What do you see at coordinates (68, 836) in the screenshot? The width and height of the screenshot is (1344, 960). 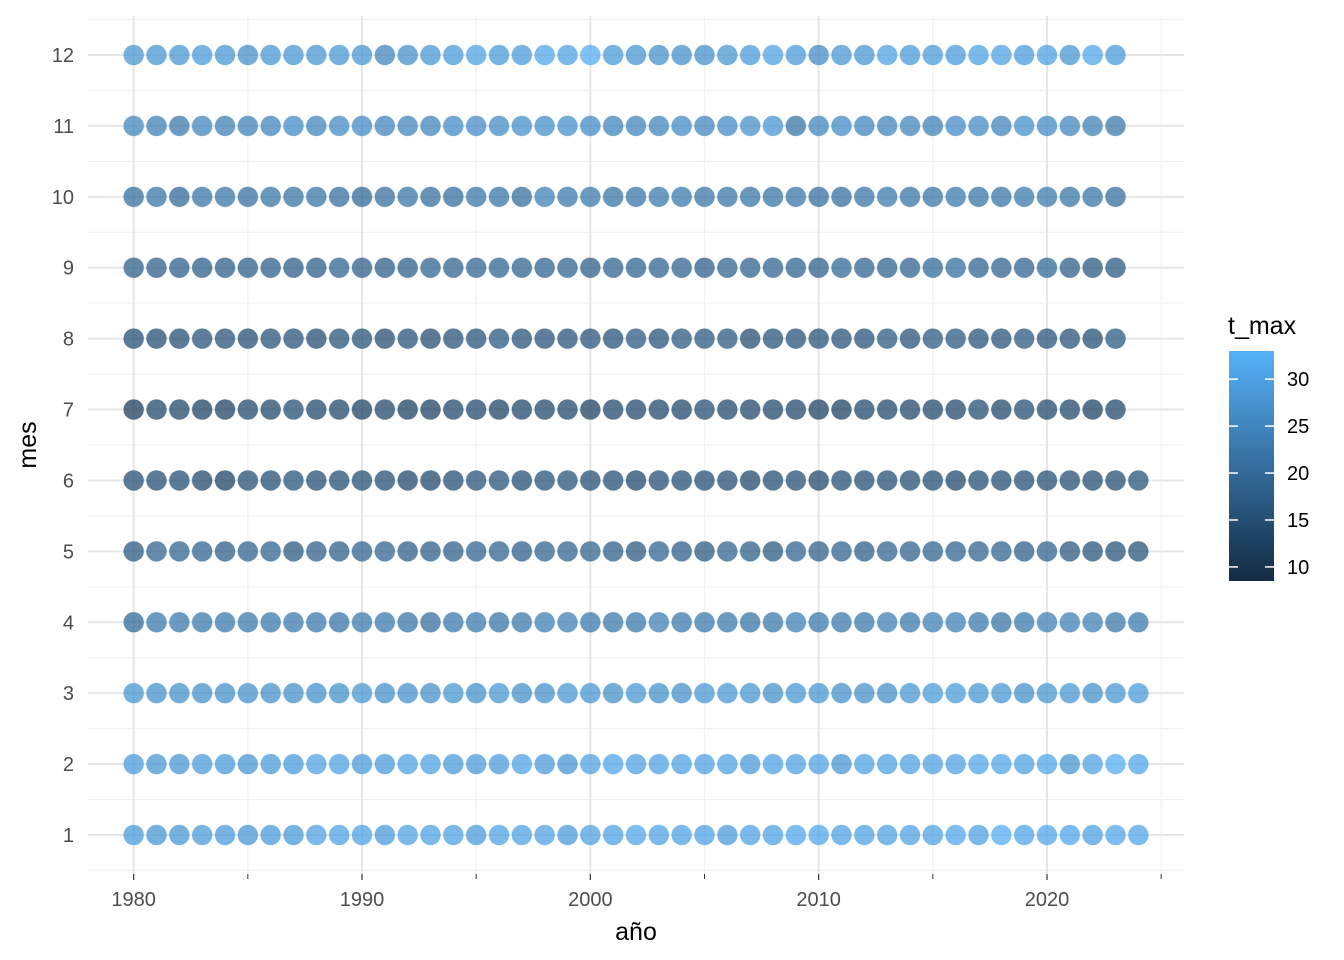 I see `y-tick-label: 1` at bounding box center [68, 836].